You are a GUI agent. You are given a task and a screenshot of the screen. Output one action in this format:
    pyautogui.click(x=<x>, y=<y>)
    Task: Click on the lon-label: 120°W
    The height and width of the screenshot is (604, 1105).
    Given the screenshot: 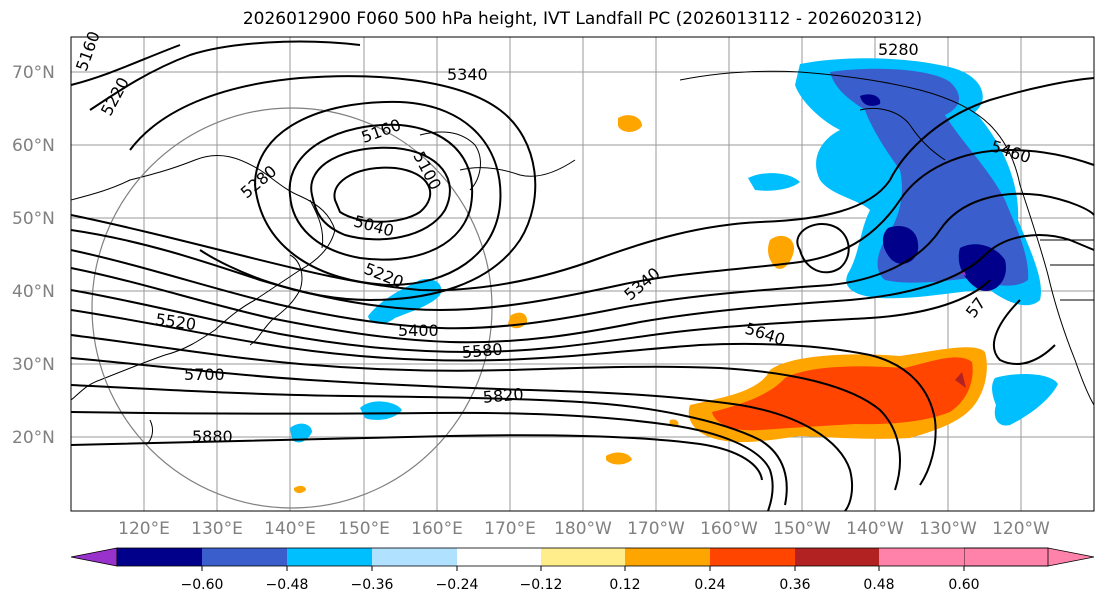 What is the action you would take?
    pyautogui.click(x=1021, y=529)
    